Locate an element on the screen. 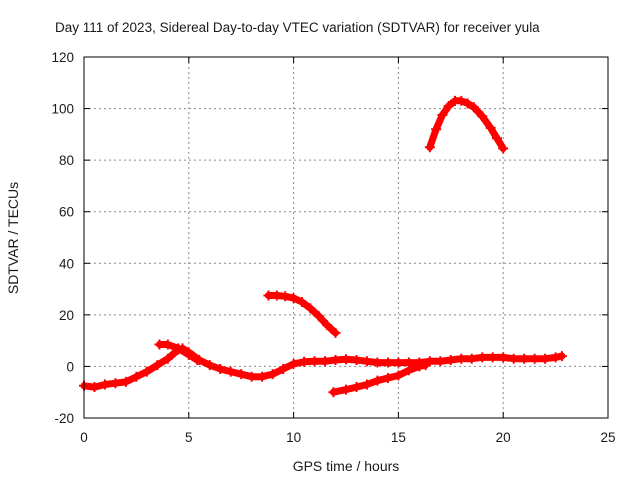  x-tick-label: 20 is located at coordinates (503, 437).